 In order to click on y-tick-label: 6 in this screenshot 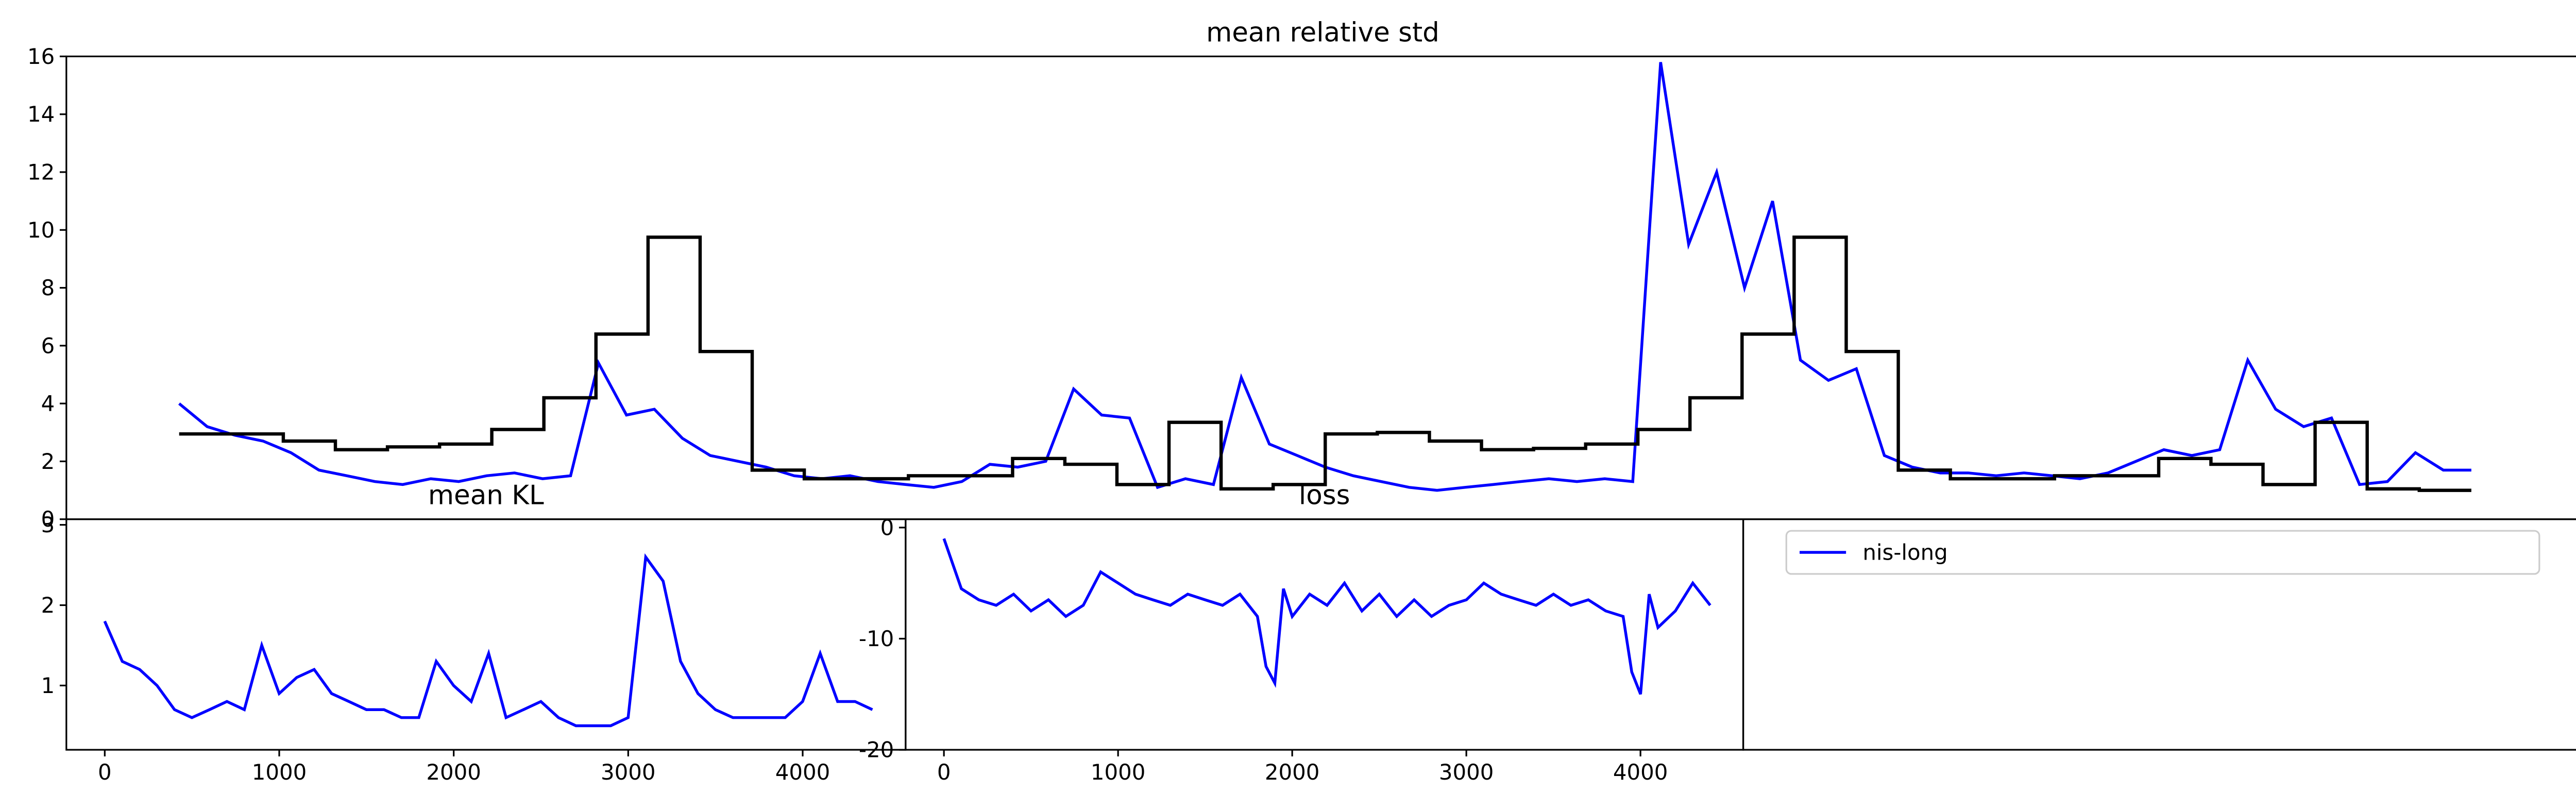, I will do `click(48, 345)`.